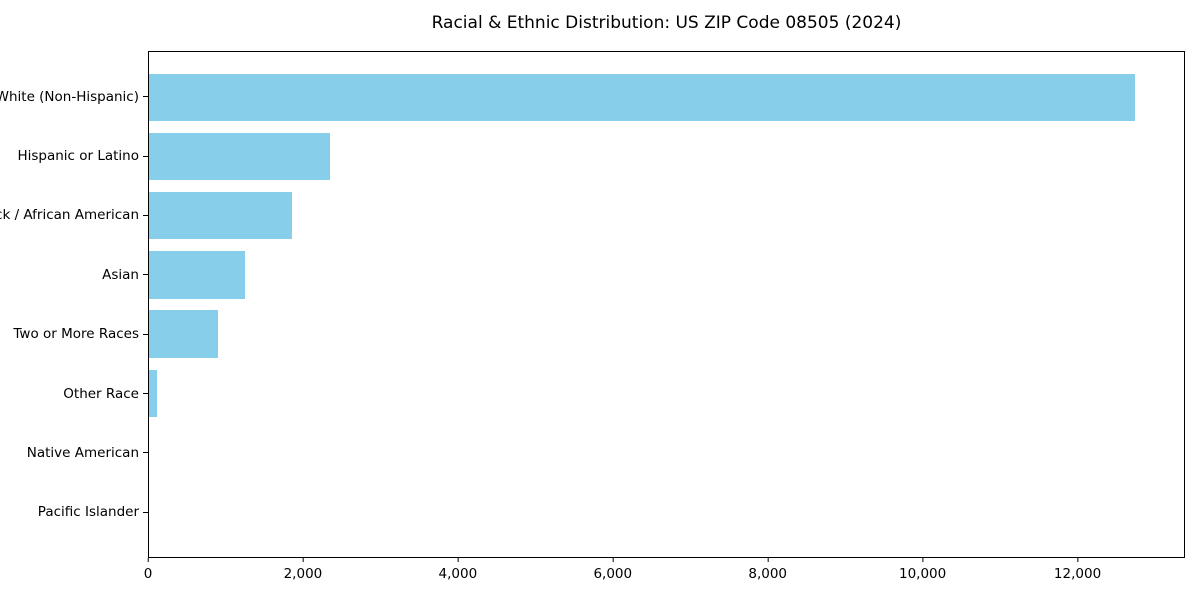 The height and width of the screenshot is (600, 1200). Describe the element at coordinates (148, 574) in the screenshot. I see `x-tick-label: 0` at that location.